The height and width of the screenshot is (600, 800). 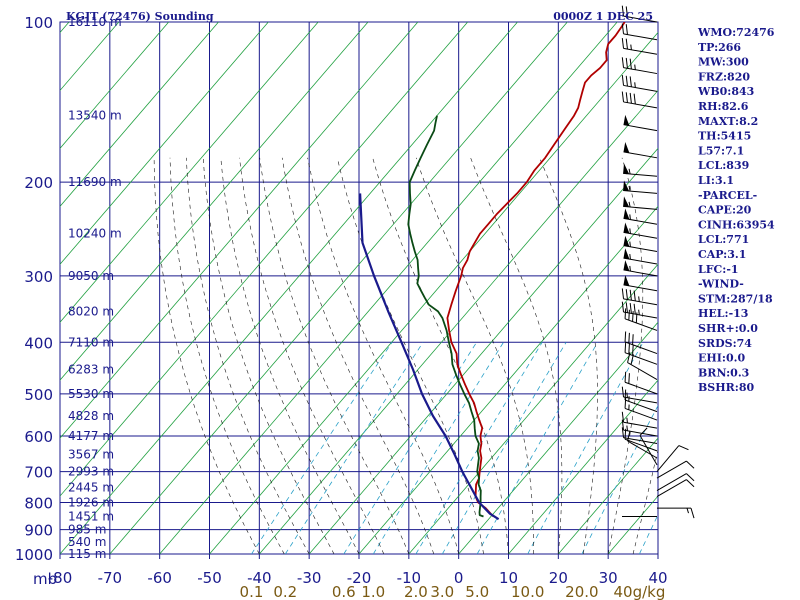 I want to click on height-label-15: 1451 m, so click(x=91, y=516).